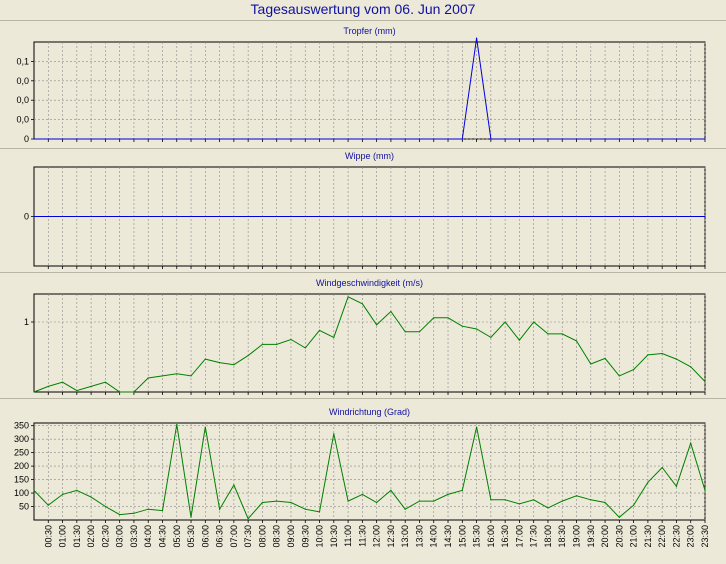 This screenshot has width=726, height=564. Describe the element at coordinates (634, 536) in the screenshot. I see `x-tick-label: 21:00` at that location.